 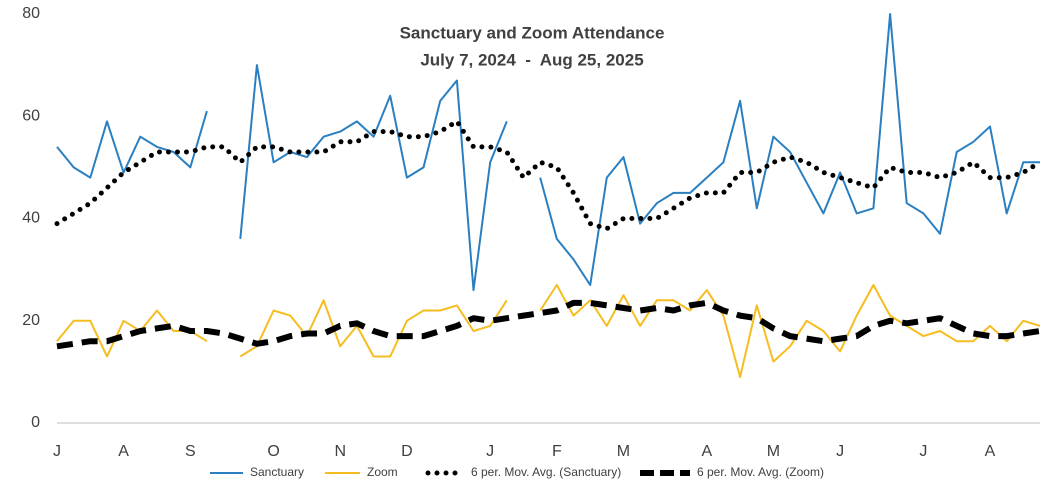 What do you see at coordinates (277, 472) in the screenshot?
I see `legend-label: Sanctuary` at bounding box center [277, 472].